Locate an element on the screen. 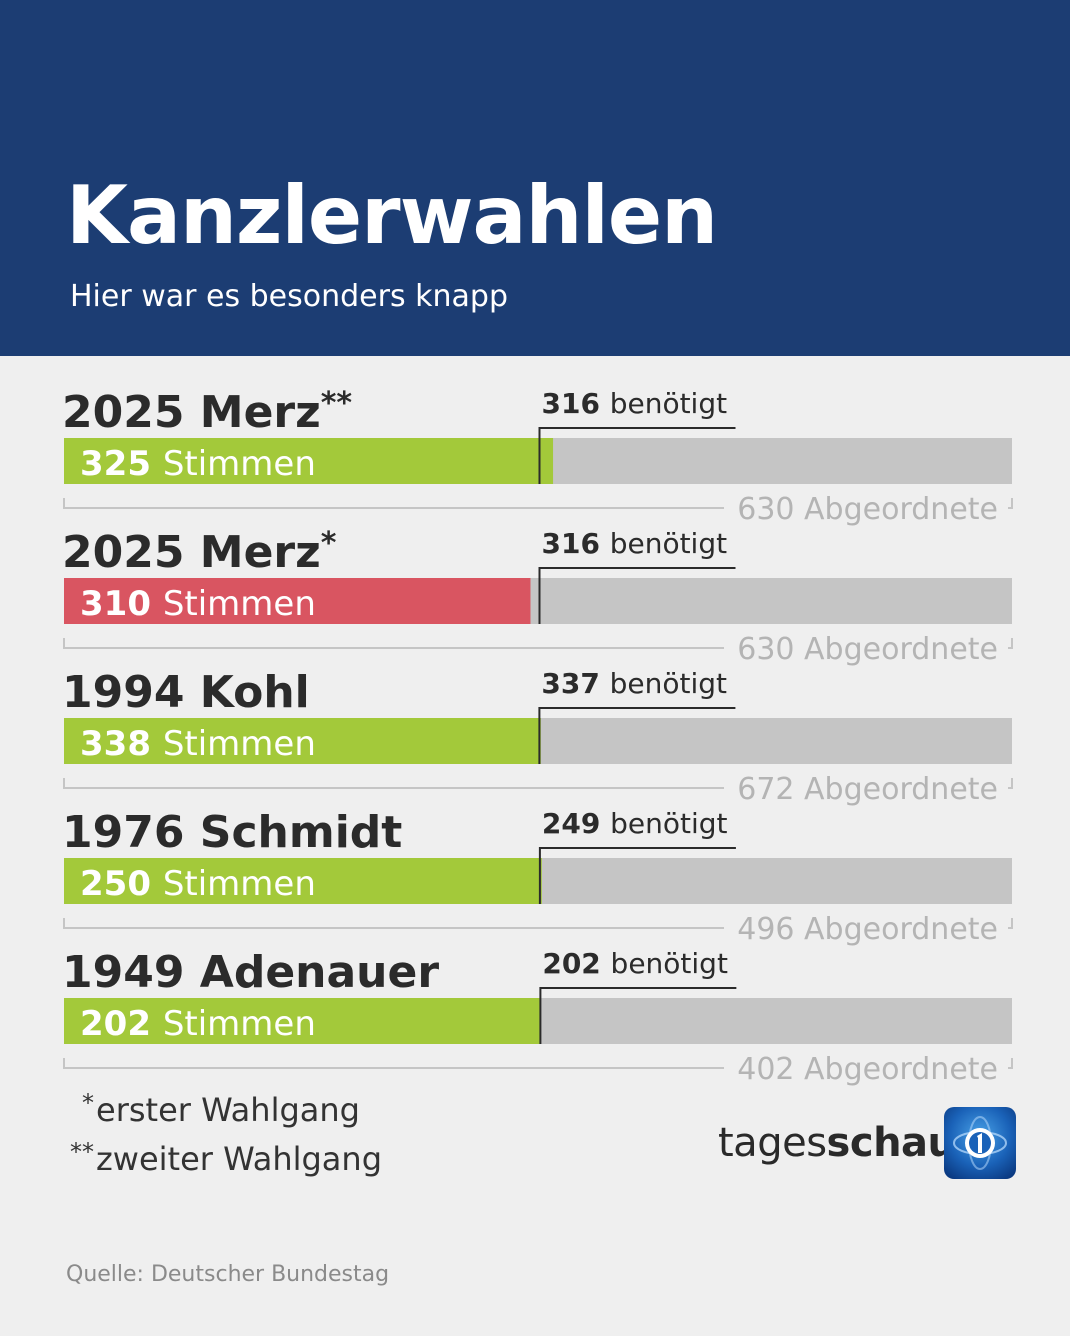 The image size is (1070, 1336). needed-label: 202 benötigt is located at coordinates (635, 963).